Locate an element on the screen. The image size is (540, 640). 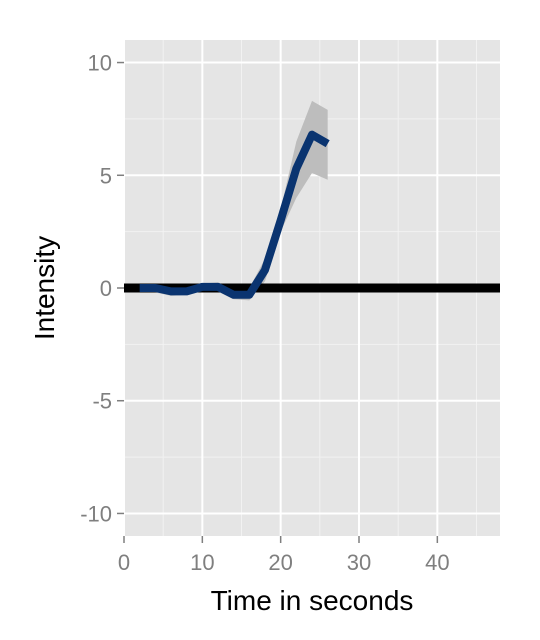
series-line is located at coordinates (234, 214).